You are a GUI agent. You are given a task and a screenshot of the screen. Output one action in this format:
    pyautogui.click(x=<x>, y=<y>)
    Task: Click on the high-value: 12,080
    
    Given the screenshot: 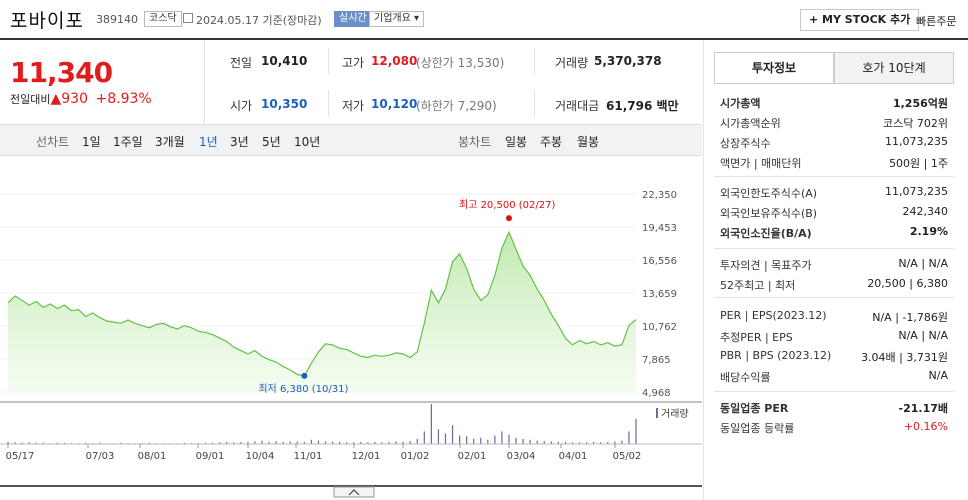 What is the action you would take?
    pyautogui.click(x=394, y=61)
    